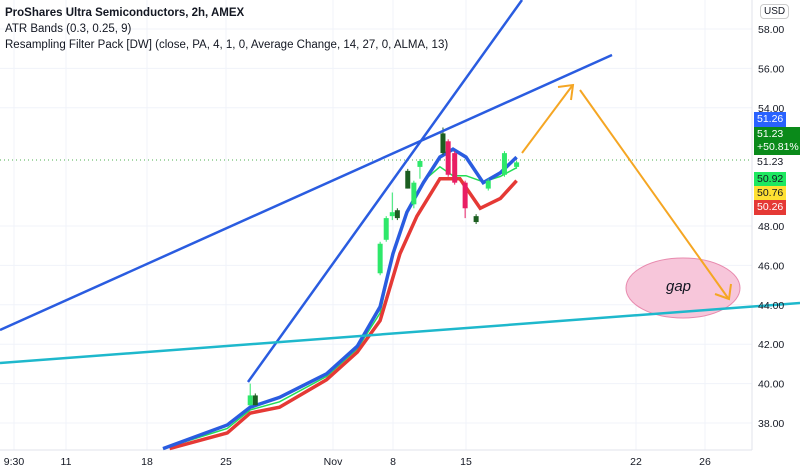 This screenshot has width=800, height=472. Describe the element at coordinates (147, 462) in the screenshot. I see `x-tick-label: 18` at that location.